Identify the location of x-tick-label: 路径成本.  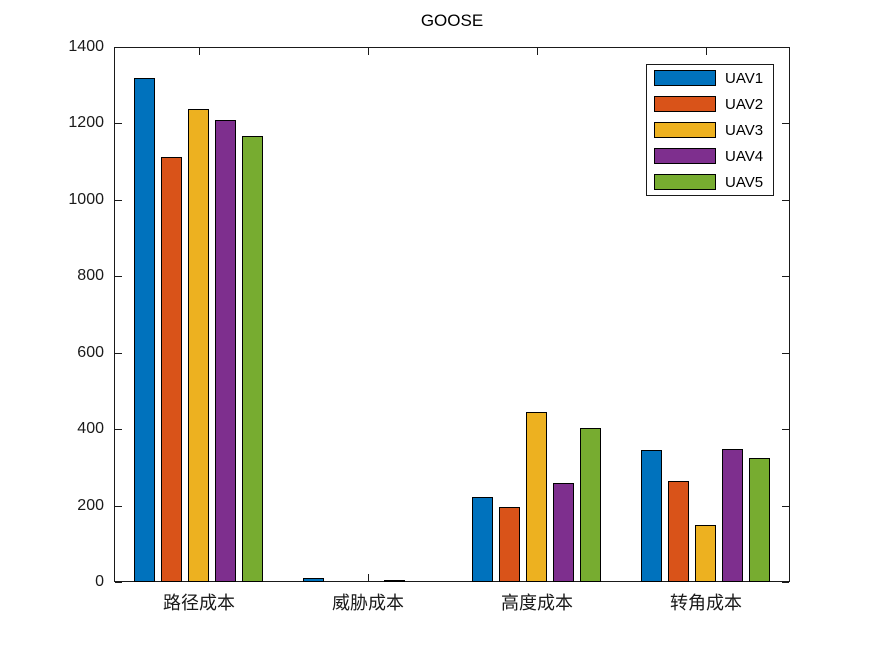
(199, 603).